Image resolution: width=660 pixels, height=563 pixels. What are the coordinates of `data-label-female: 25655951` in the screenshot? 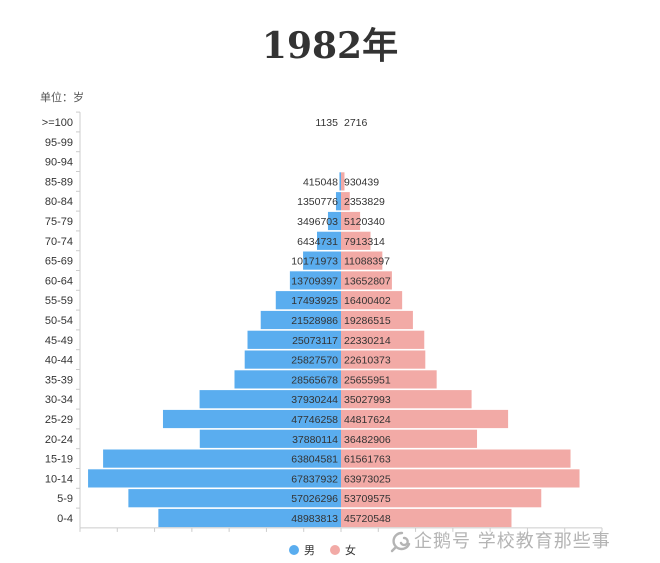 It's located at (367, 380).